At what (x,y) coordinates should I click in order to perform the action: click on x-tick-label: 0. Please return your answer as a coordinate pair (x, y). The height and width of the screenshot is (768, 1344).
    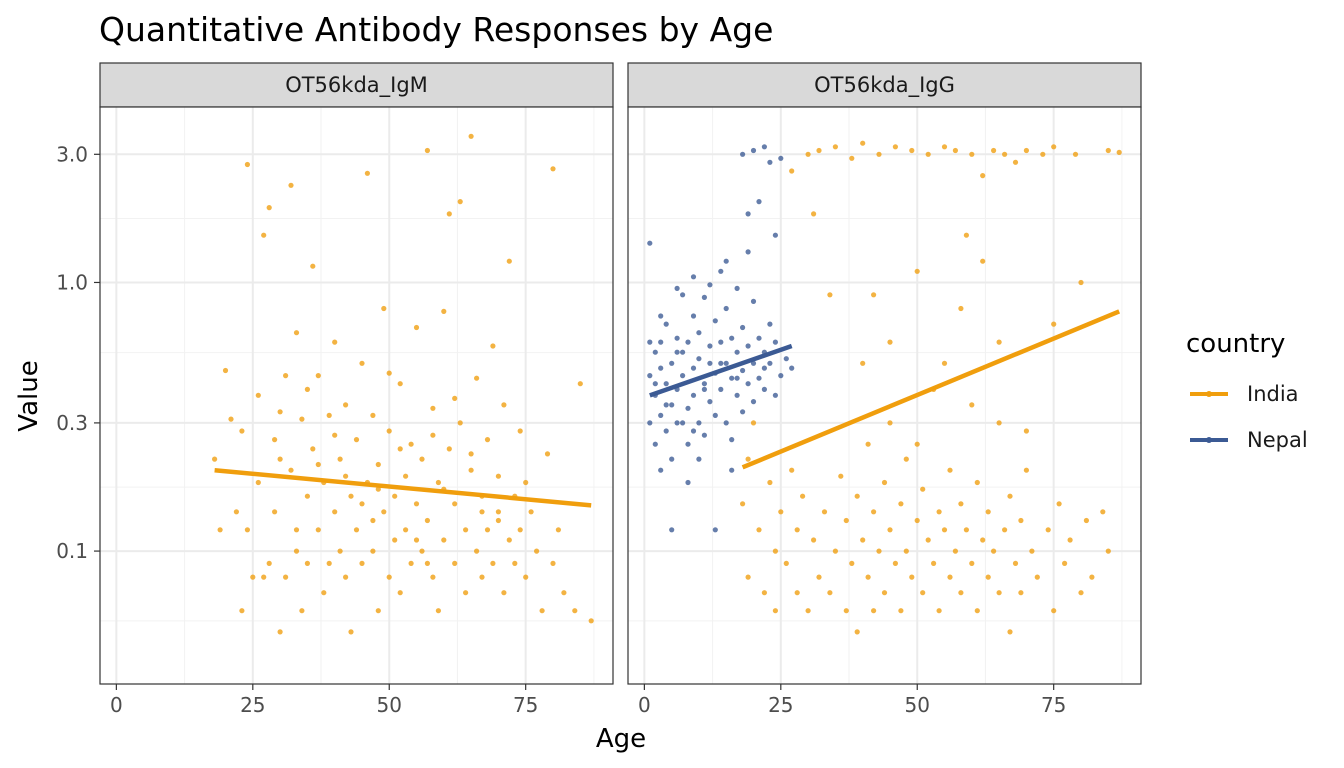
    Looking at the image, I should click on (116, 705).